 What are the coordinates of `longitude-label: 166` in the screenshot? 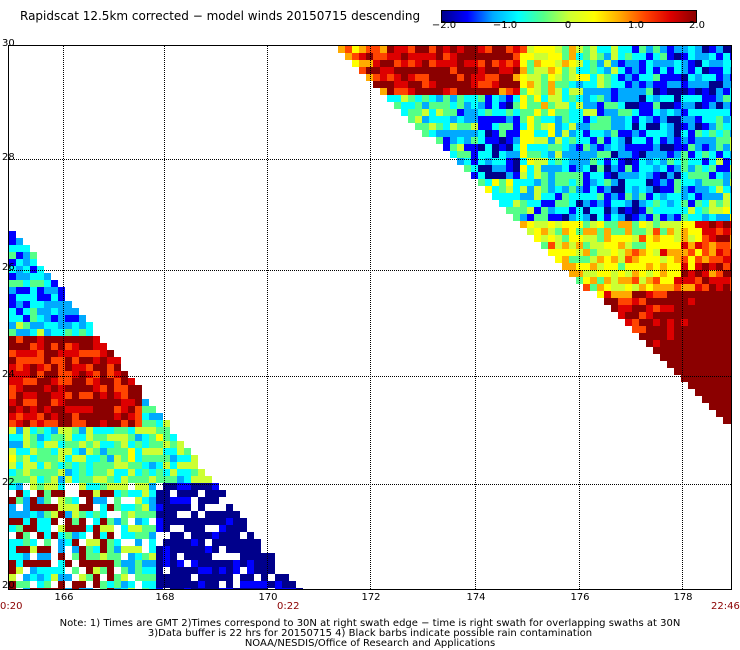 It's located at (64, 597).